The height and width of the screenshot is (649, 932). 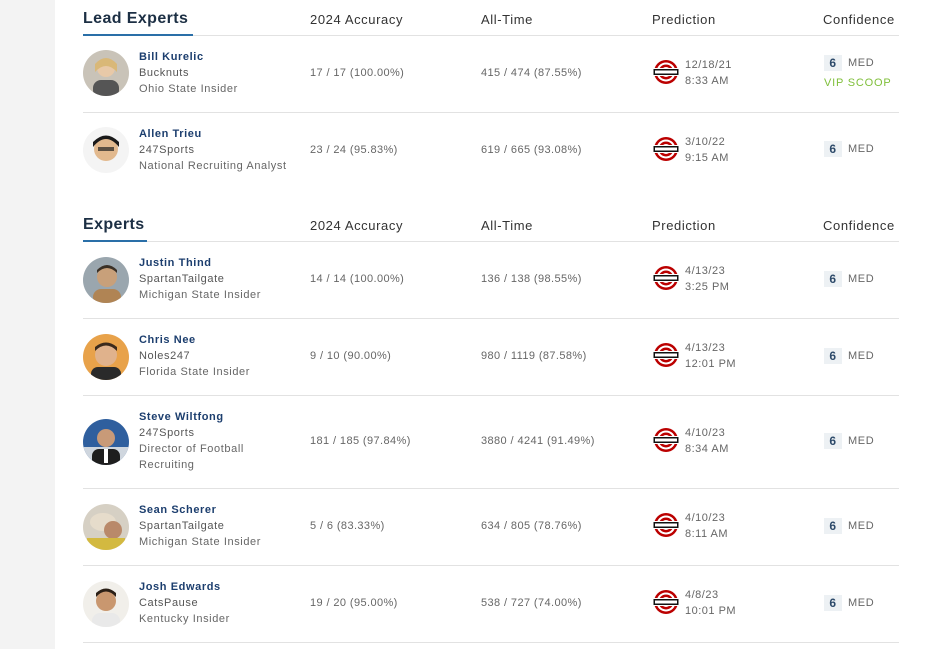 I want to click on prediction-date: 12/18/21, so click(x=708, y=65).